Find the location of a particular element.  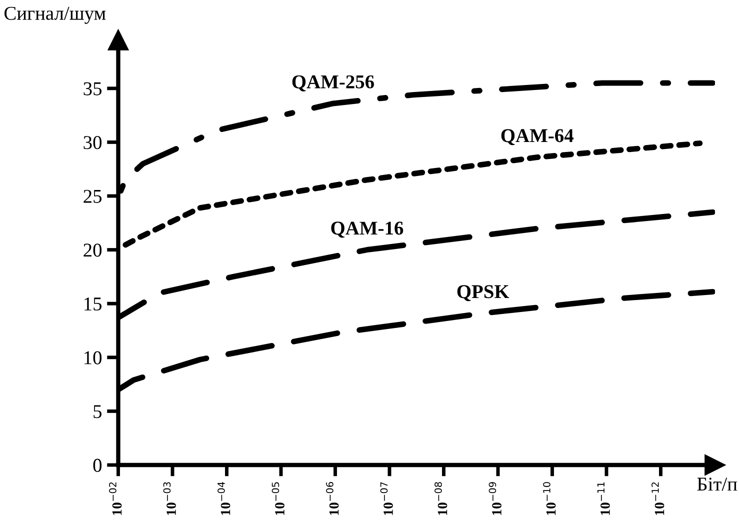

series-label: QAM-256 is located at coordinates (333, 83).